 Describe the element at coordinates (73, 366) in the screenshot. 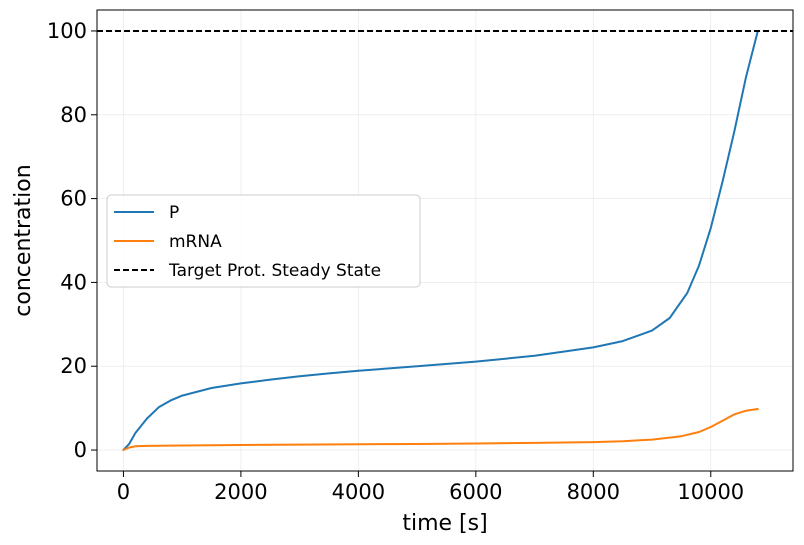

I see `y-tick-label: 20` at that location.